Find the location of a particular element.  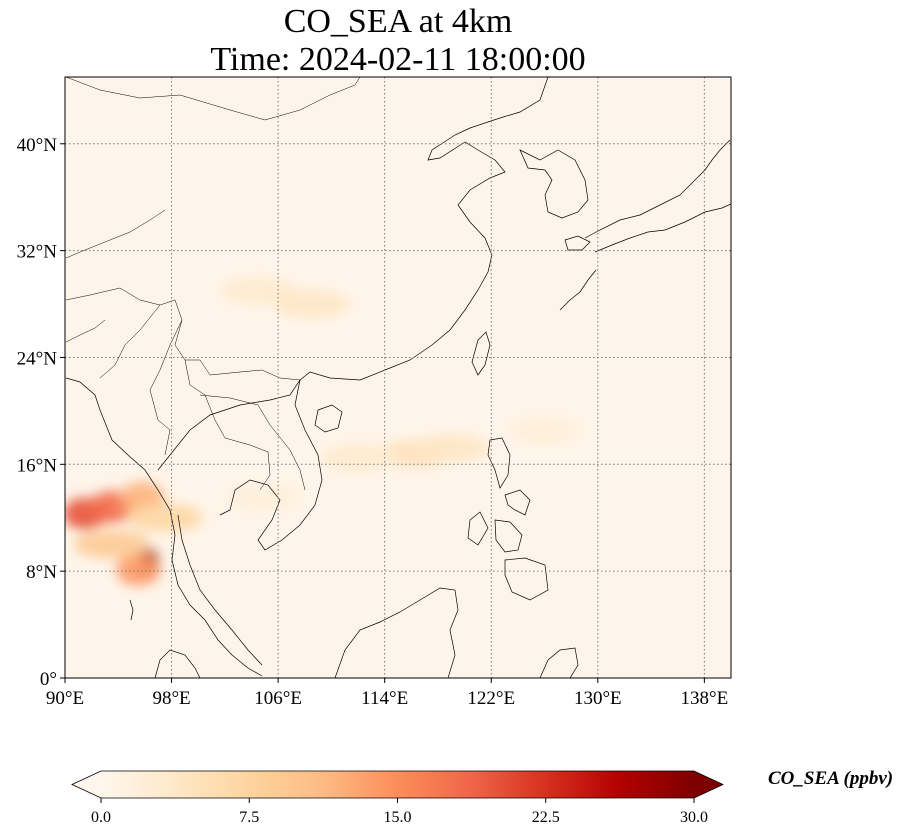

lat-tick-label: 16°N is located at coordinates (37, 465).